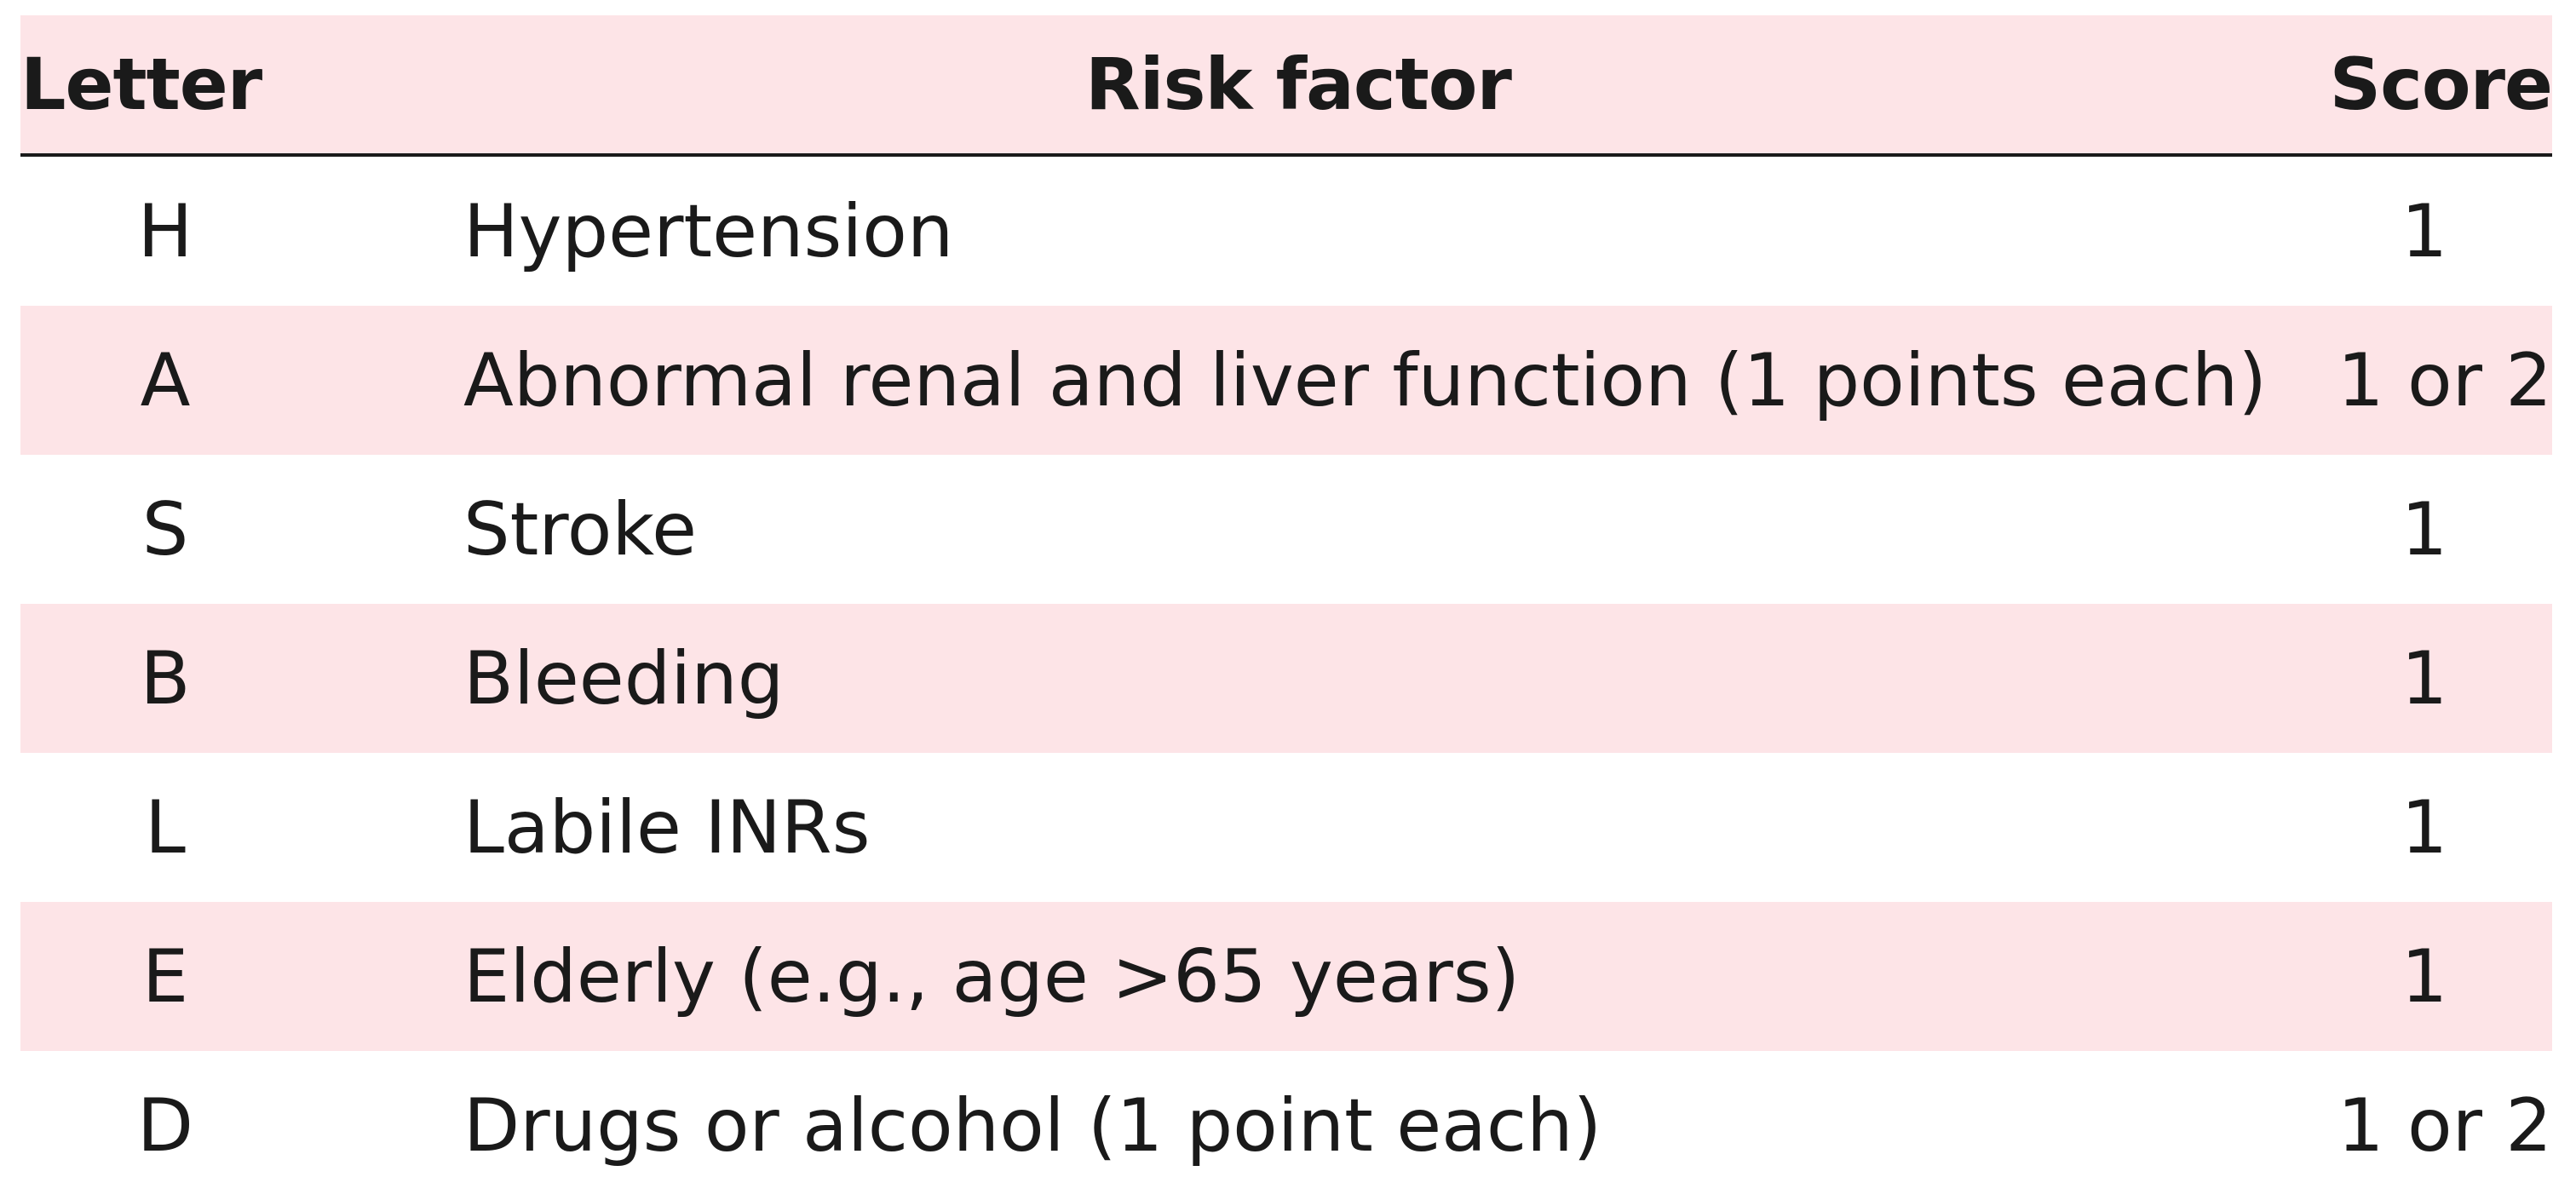  What do you see at coordinates (624, 678) in the screenshot?
I see `row-risk-factor: Bleeding` at bounding box center [624, 678].